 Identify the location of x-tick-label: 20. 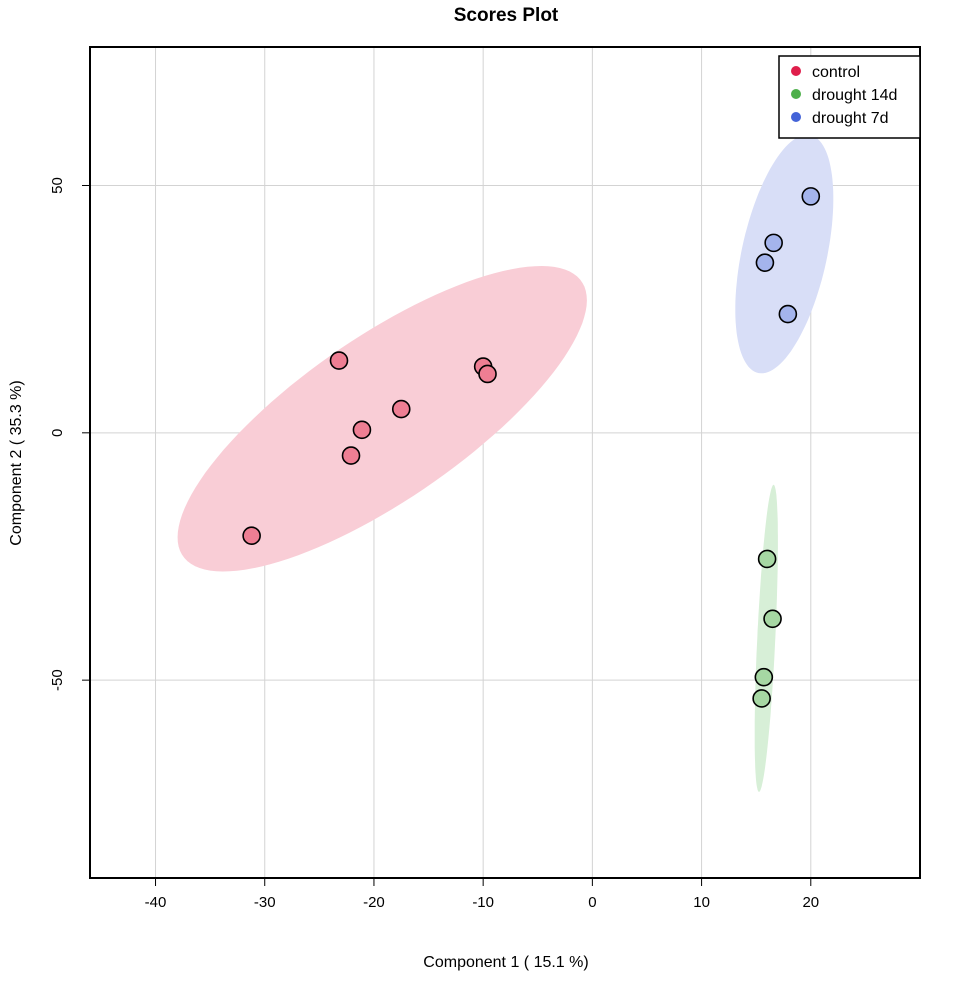
(810, 902).